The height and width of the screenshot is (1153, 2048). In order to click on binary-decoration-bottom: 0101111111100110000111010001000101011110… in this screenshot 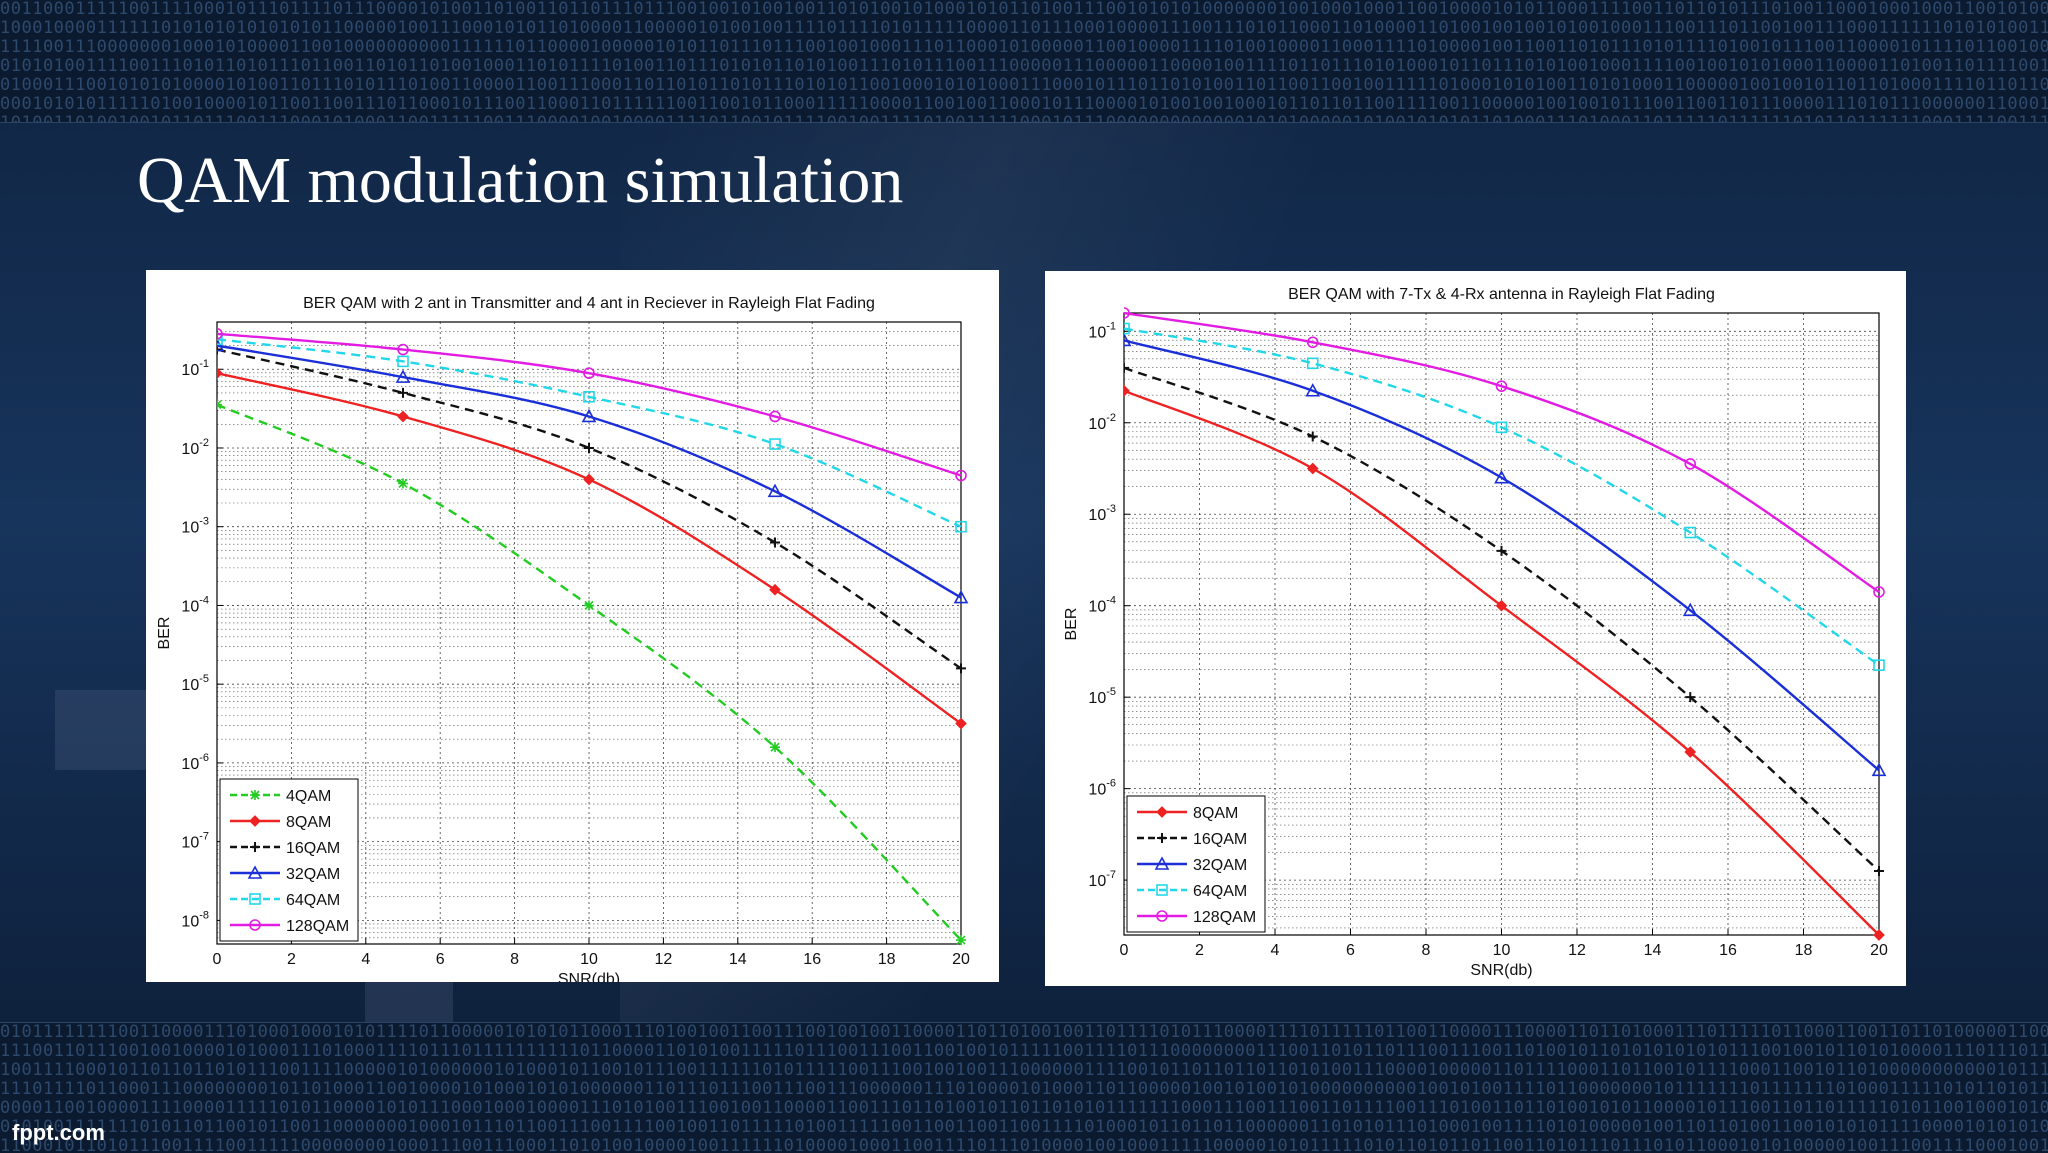, I will do `click(1024, 1087)`.